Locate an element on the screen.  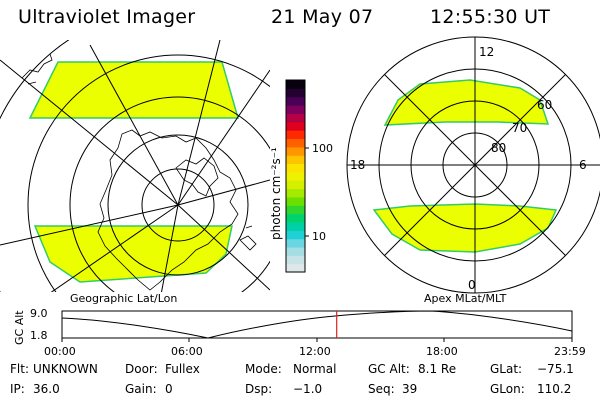
altitude-tick-1-8: 1.8 is located at coordinates (39, 335).